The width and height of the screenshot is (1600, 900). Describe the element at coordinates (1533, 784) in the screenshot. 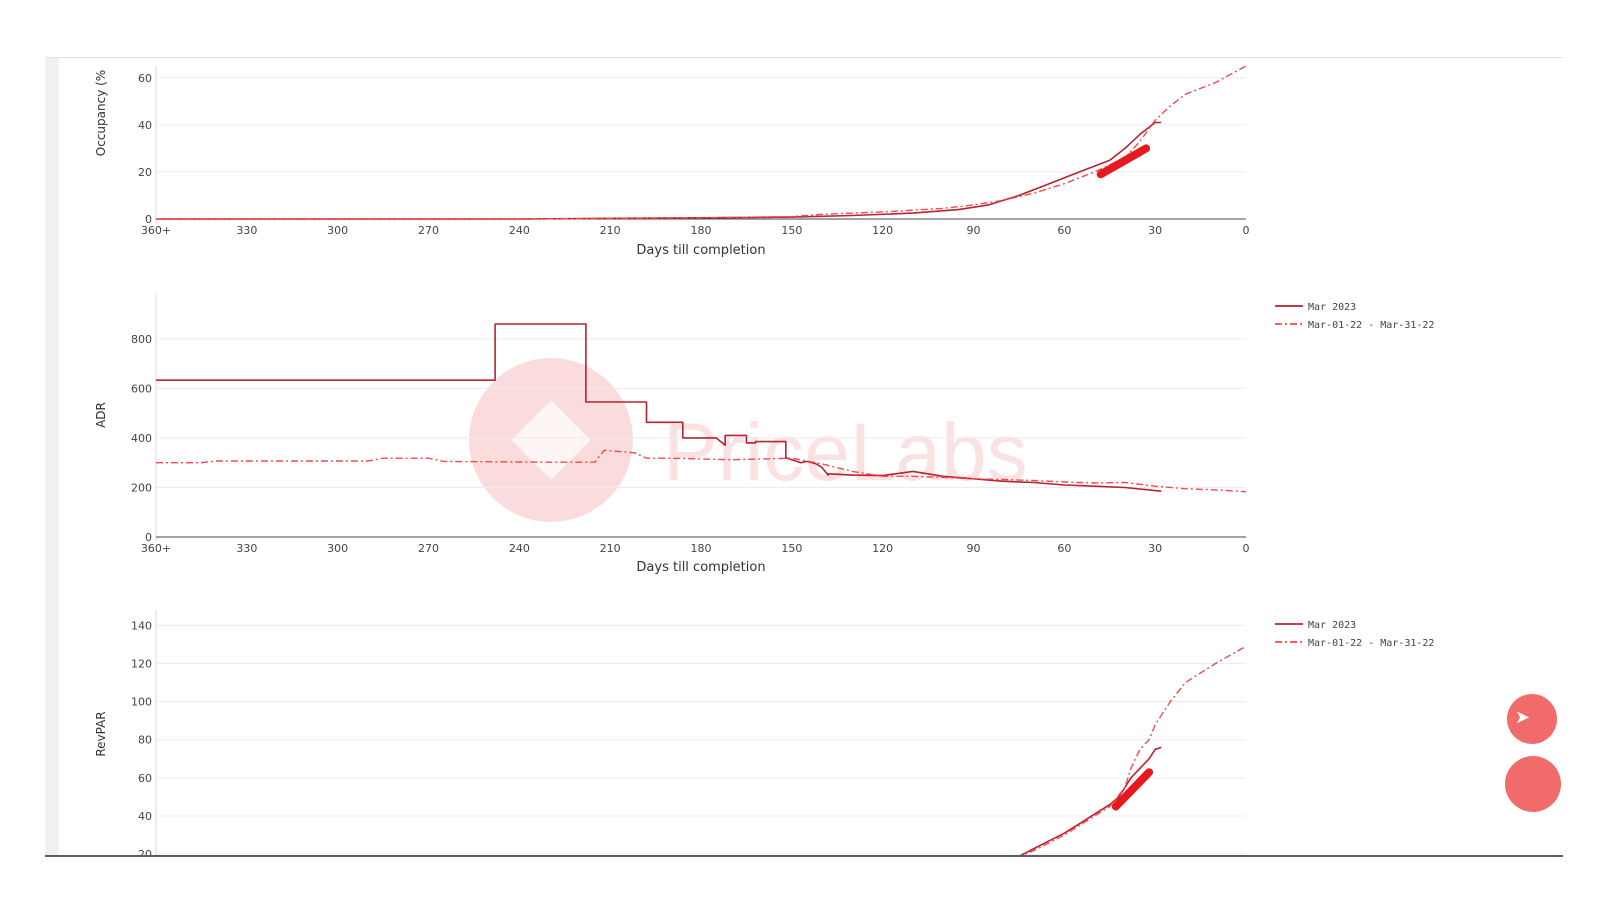

I see `floating-chat-button` at that location.